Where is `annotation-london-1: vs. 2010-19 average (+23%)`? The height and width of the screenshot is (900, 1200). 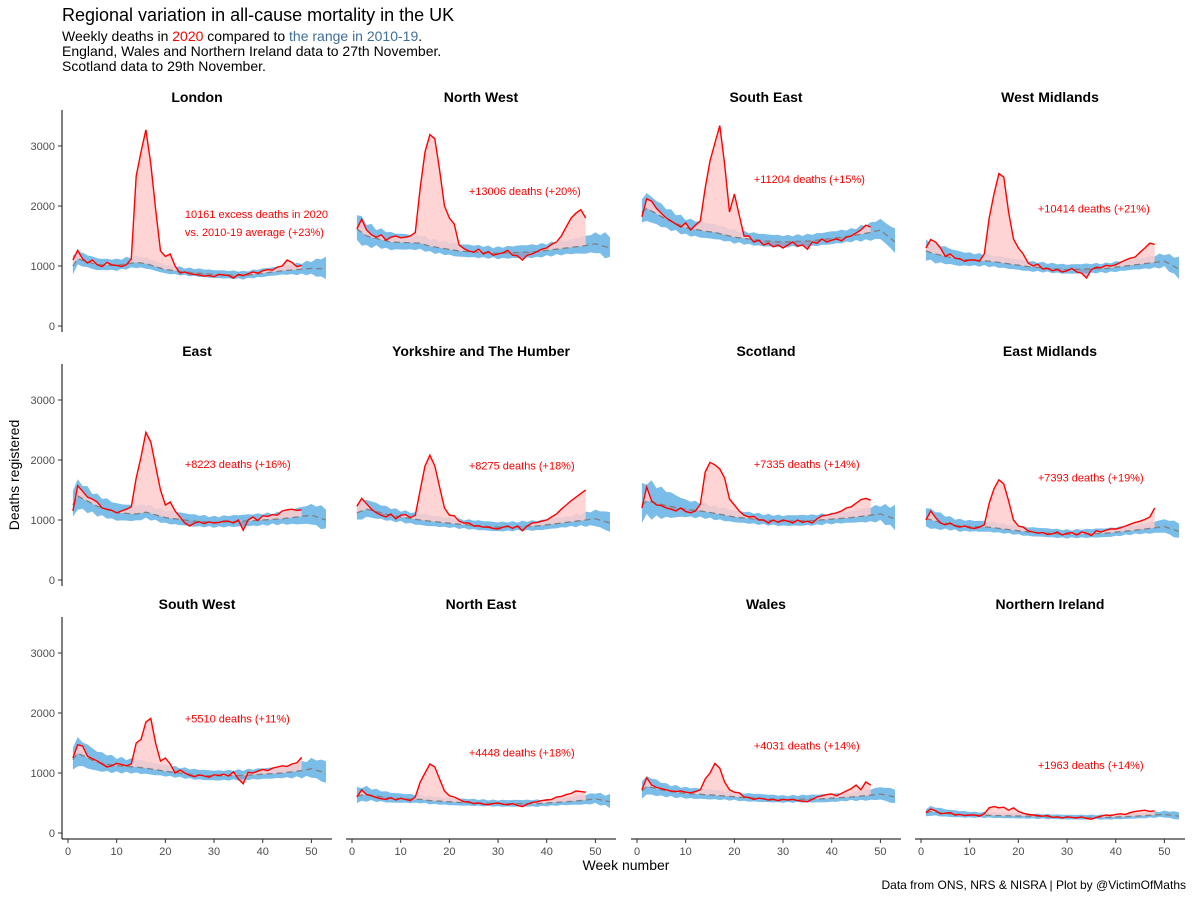
annotation-london-1: vs. 2010-19 average (+23%) is located at coordinates (254, 233).